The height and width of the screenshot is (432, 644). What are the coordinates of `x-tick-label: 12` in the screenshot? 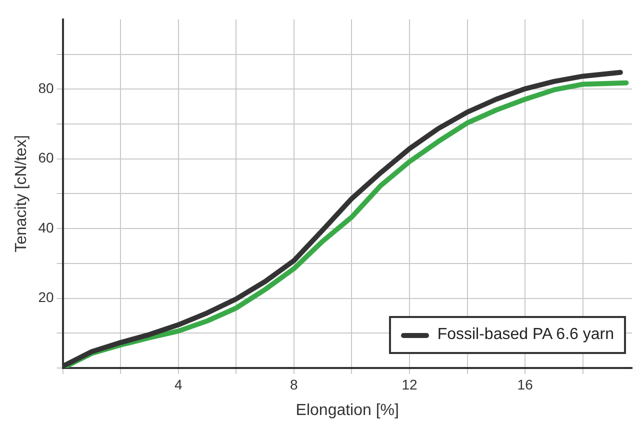 It's located at (410, 384).